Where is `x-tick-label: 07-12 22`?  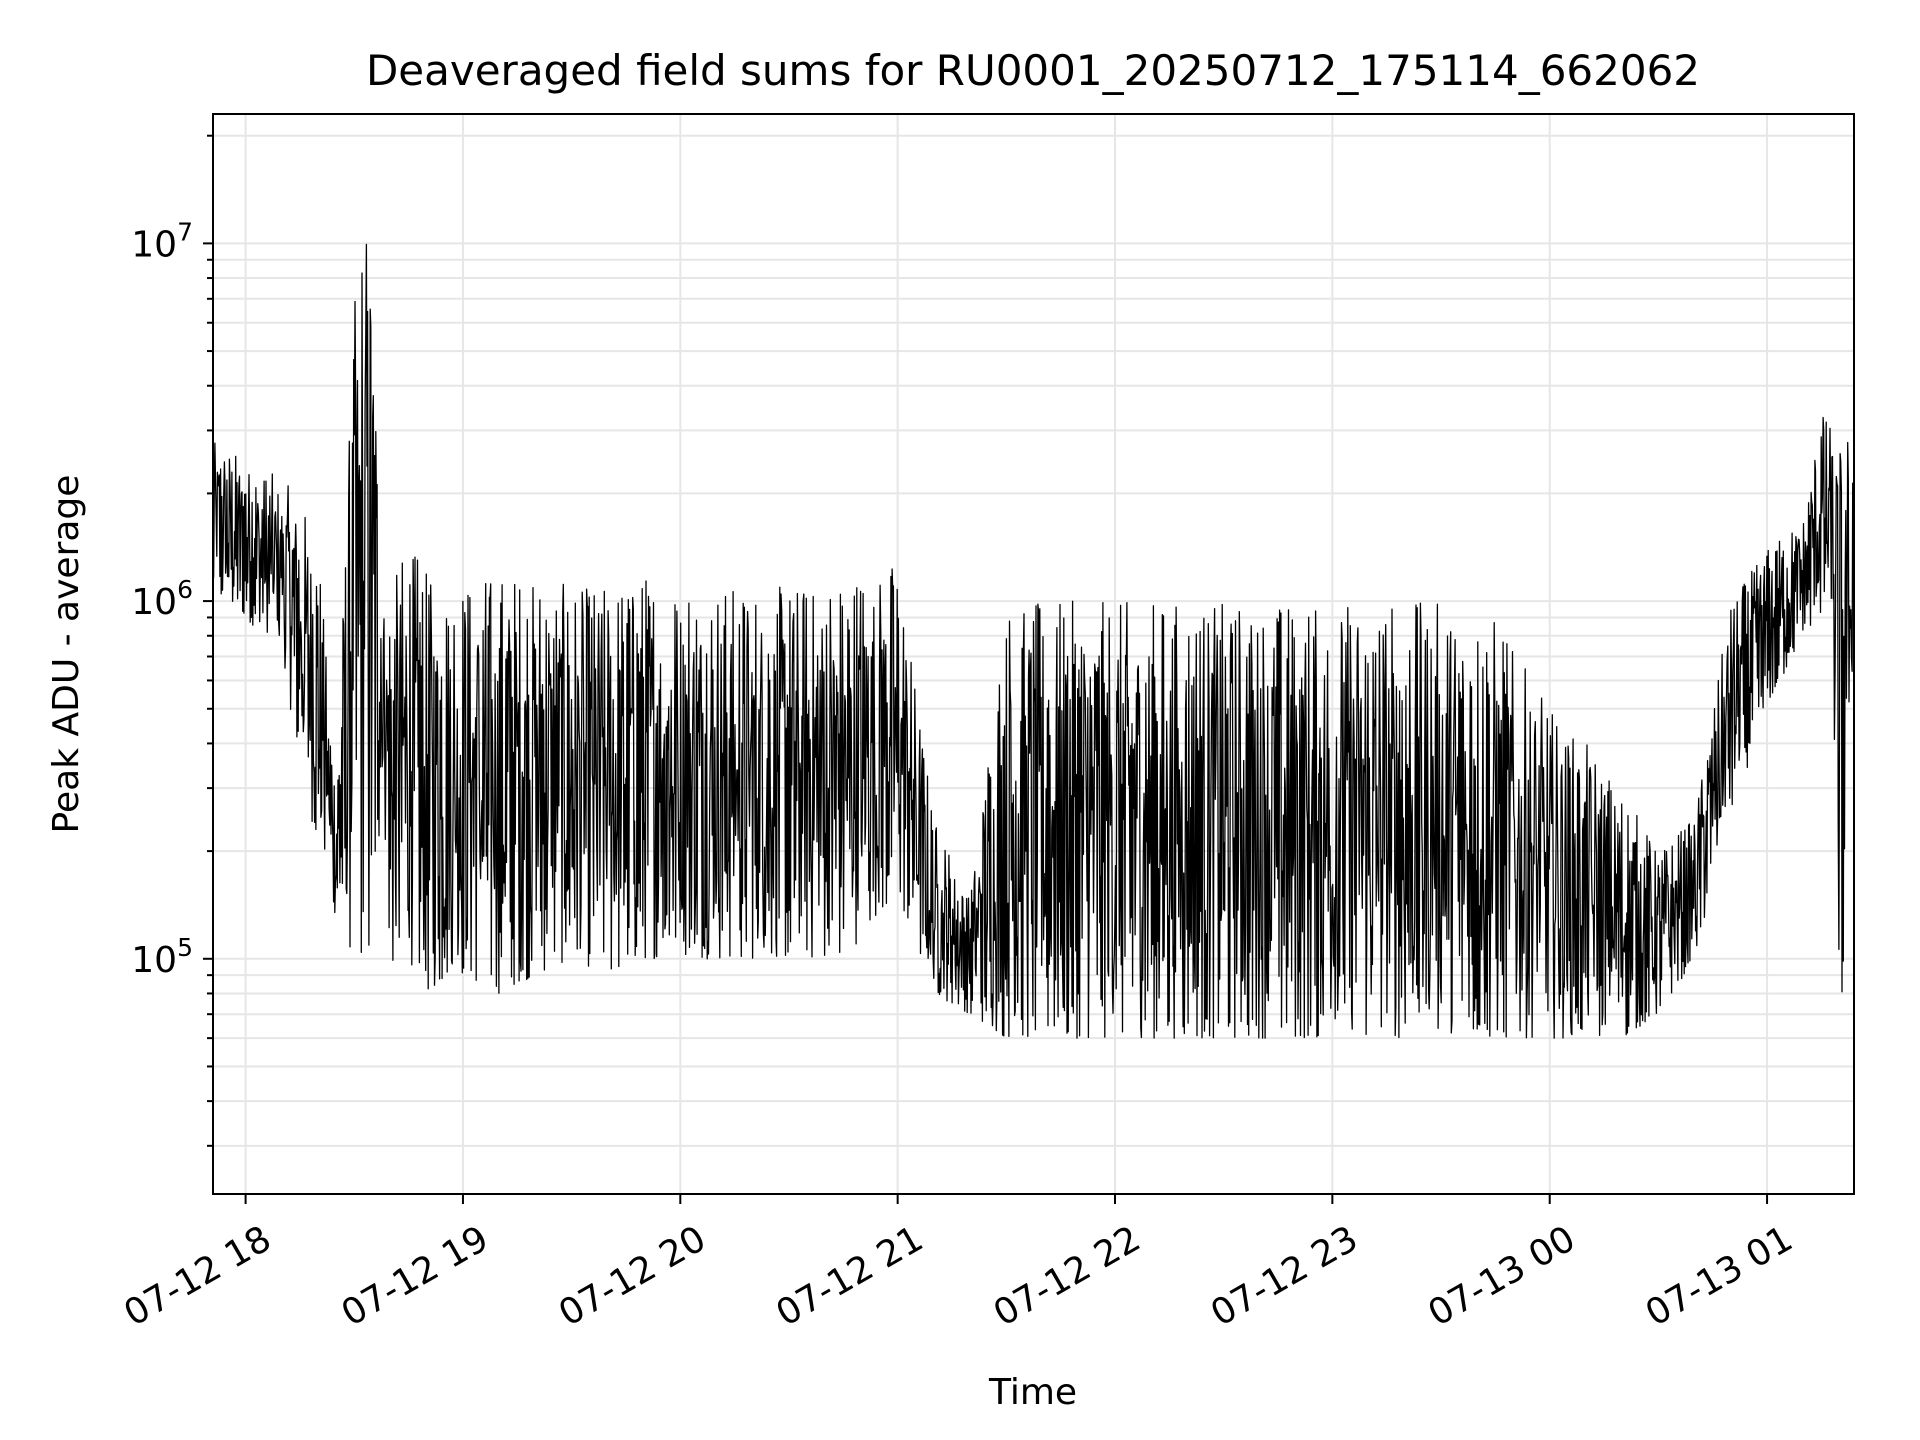 x-tick-label: 07-12 22 is located at coordinates (1067, 1276).